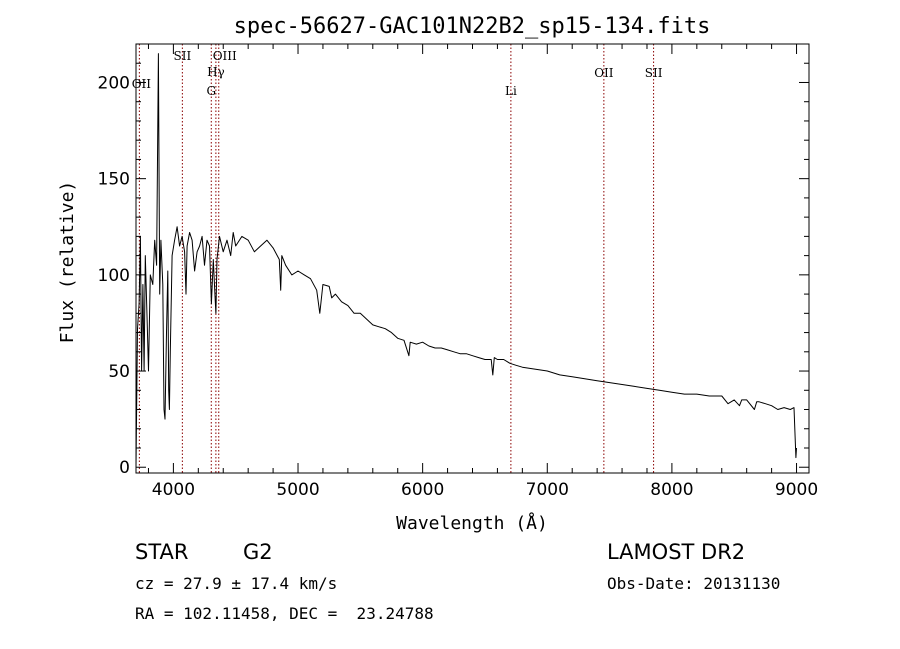  What do you see at coordinates (671, 490) in the screenshot?
I see `x-tick-label-4: 8000` at bounding box center [671, 490].